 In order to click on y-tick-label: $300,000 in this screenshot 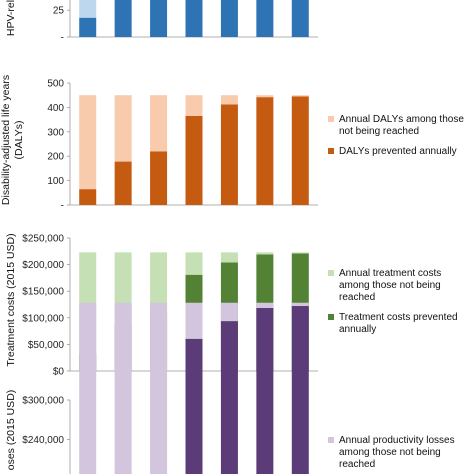, I will do `click(43, 401)`.